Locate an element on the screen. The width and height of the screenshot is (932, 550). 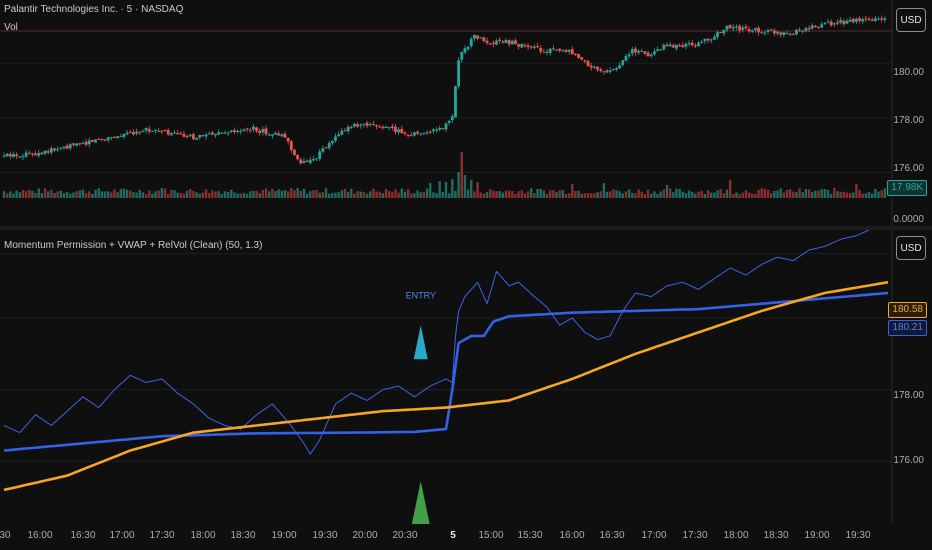
time-tick-label: 18:00 is located at coordinates (736, 535).